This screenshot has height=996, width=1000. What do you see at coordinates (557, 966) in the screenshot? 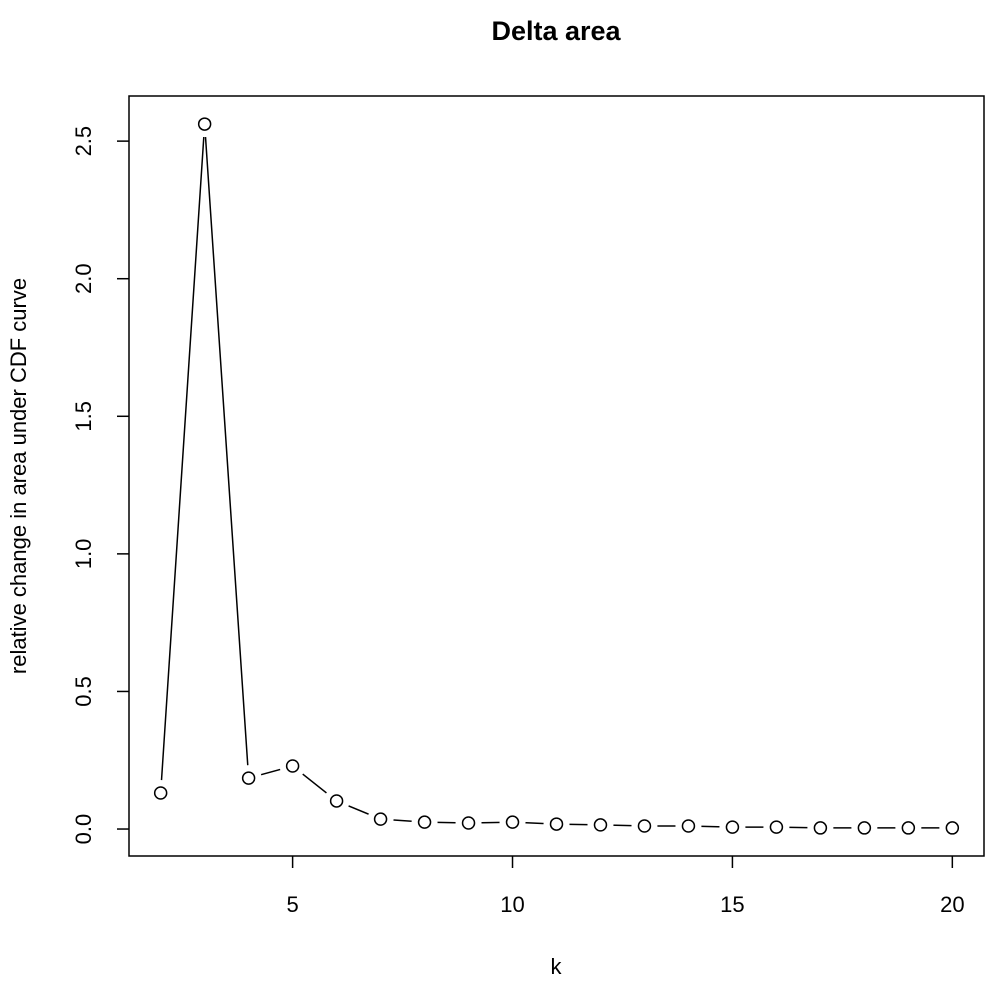
I see `x-axis-label: k` at bounding box center [557, 966].